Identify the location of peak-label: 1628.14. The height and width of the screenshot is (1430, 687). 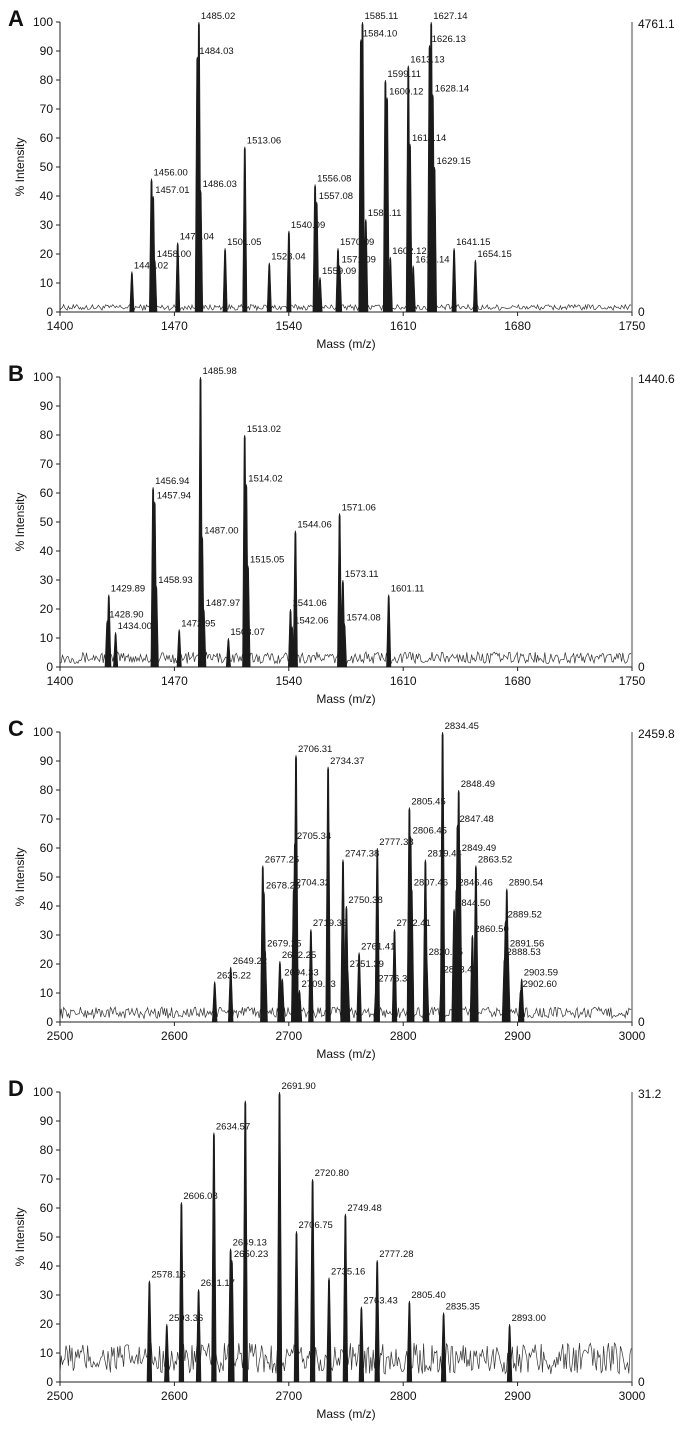
(452, 89).